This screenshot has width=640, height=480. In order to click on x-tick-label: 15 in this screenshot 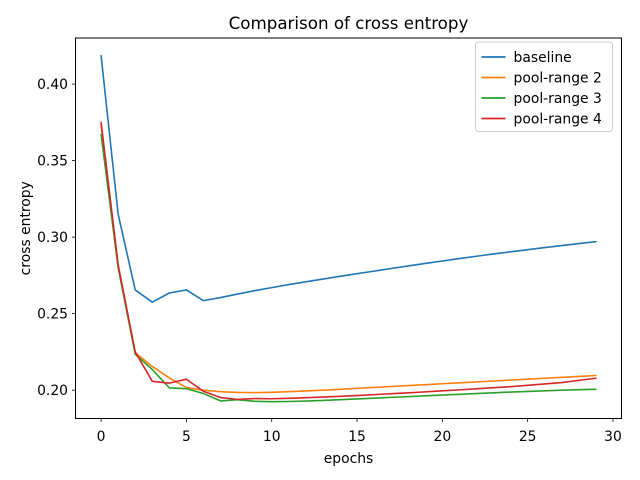, I will do `click(357, 437)`.